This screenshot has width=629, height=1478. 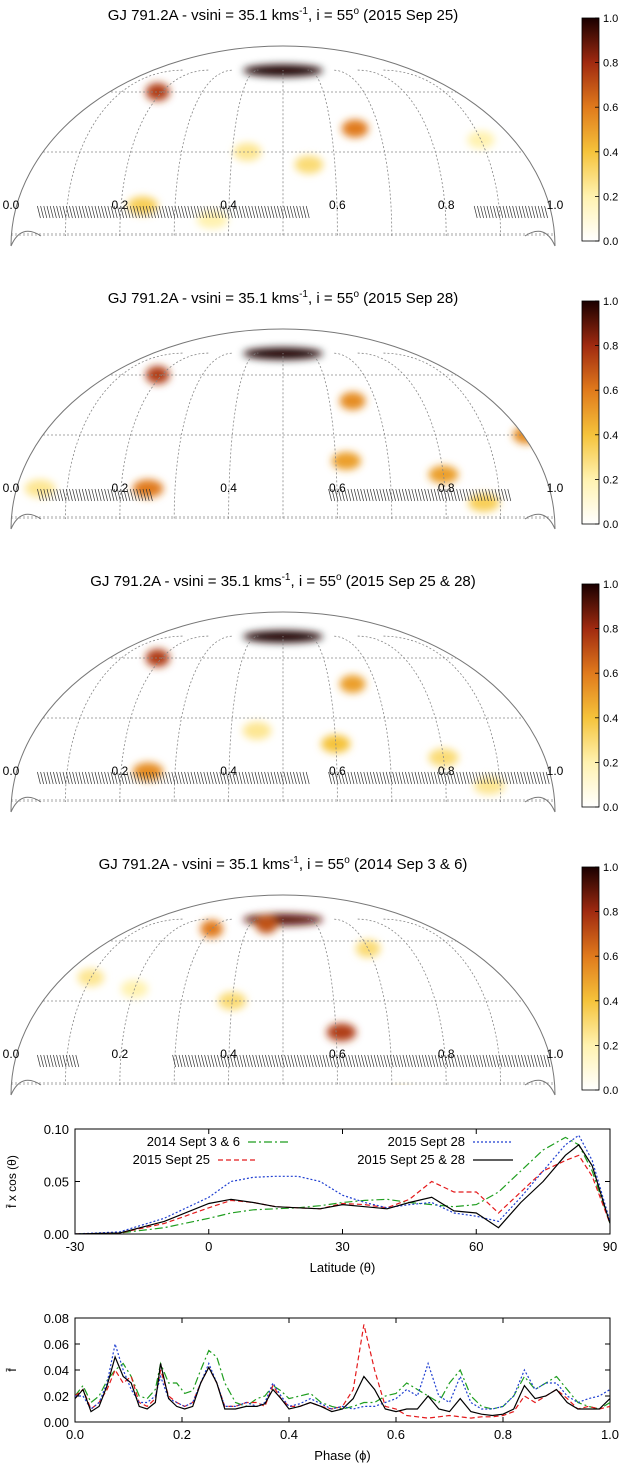 I want to click on y-tick-label: 0.10, so click(x=56, y=1129).